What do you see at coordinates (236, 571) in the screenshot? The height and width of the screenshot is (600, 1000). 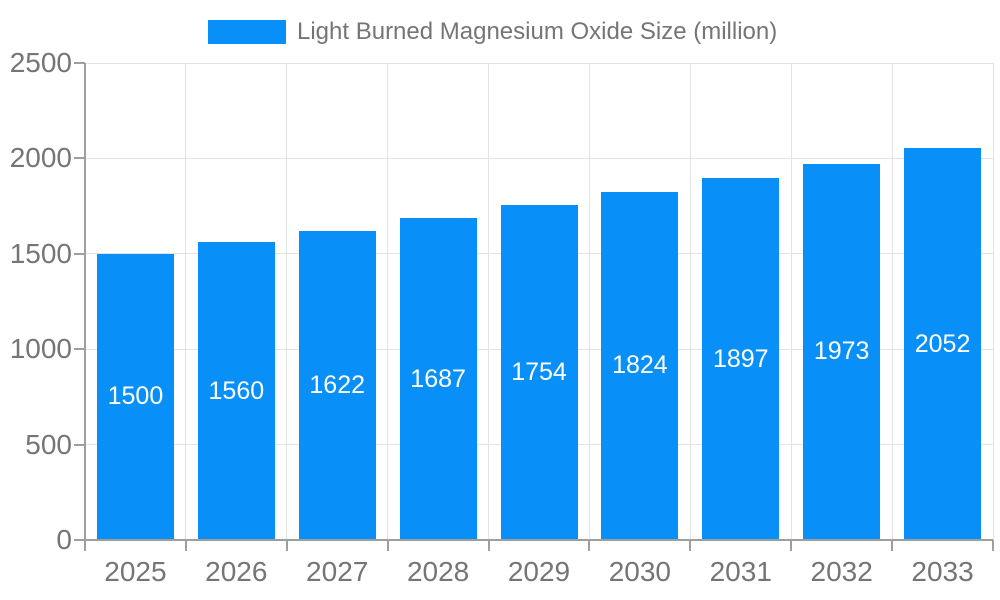 I see `x-axis-label: 2026` at bounding box center [236, 571].